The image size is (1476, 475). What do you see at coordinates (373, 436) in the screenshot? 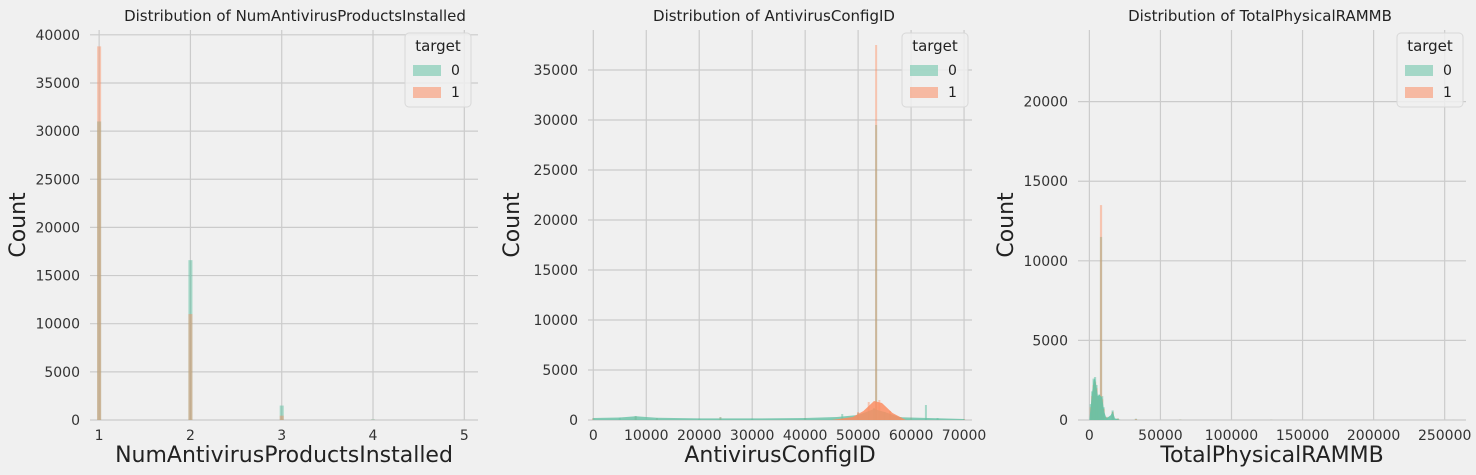
I see `x-tick-label: 4` at bounding box center [373, 436].